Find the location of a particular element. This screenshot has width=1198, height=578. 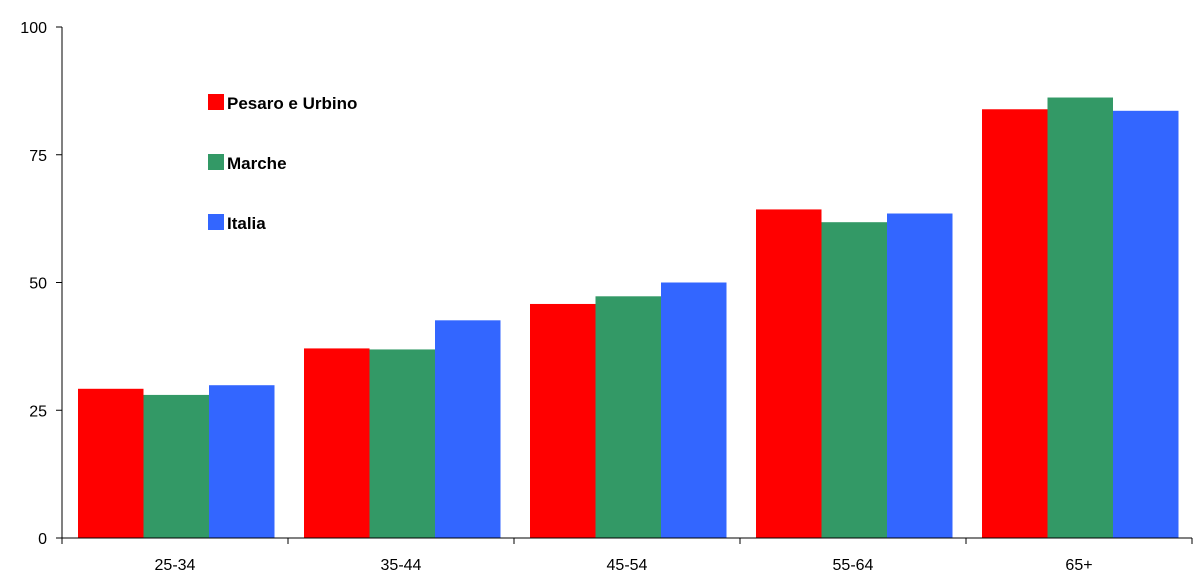

x-tick-label: 25-34 is located at coordinates (175, 565).